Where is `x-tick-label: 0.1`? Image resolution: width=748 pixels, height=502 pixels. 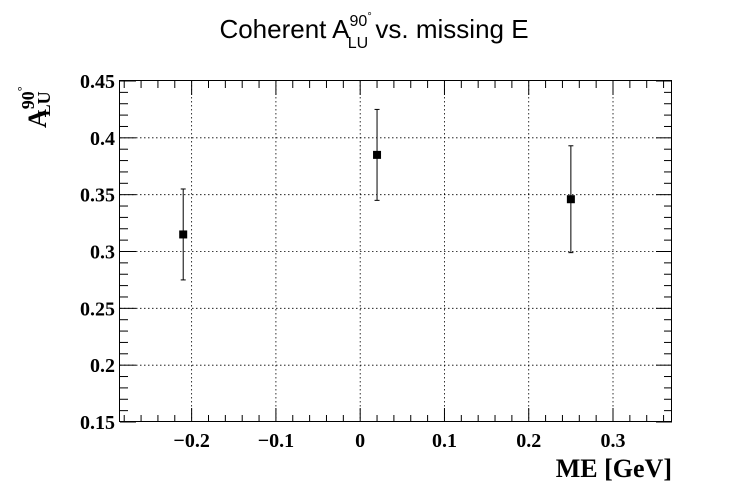
x-tick-label: 0.1 is located at coordinates (444, 441).